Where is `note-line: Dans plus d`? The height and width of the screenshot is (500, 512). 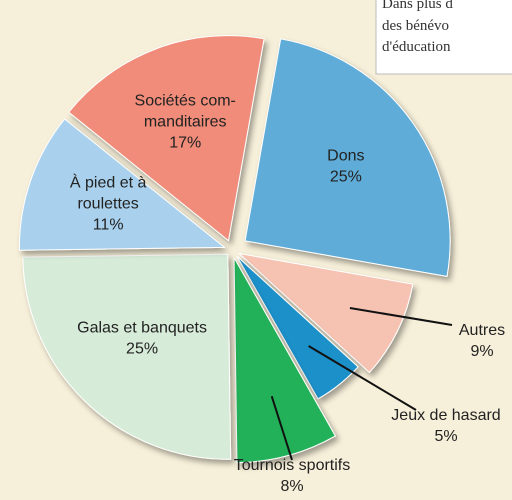 note-line: Dans plus d is located at coordinates (417, 6).